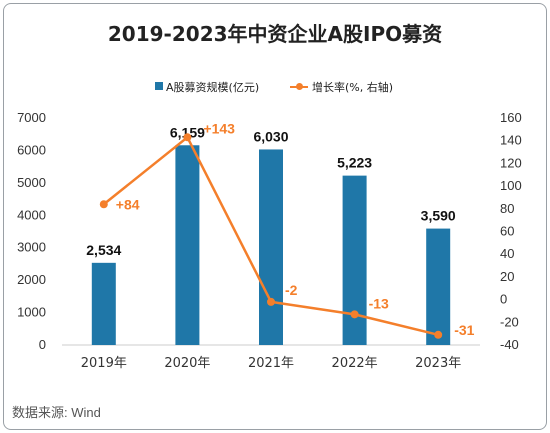 The width and height of the screenshot is (550, 433). Describe the element at coordinates (219, 128) in the screenshot. I see `line-data-label: +143` at that location.